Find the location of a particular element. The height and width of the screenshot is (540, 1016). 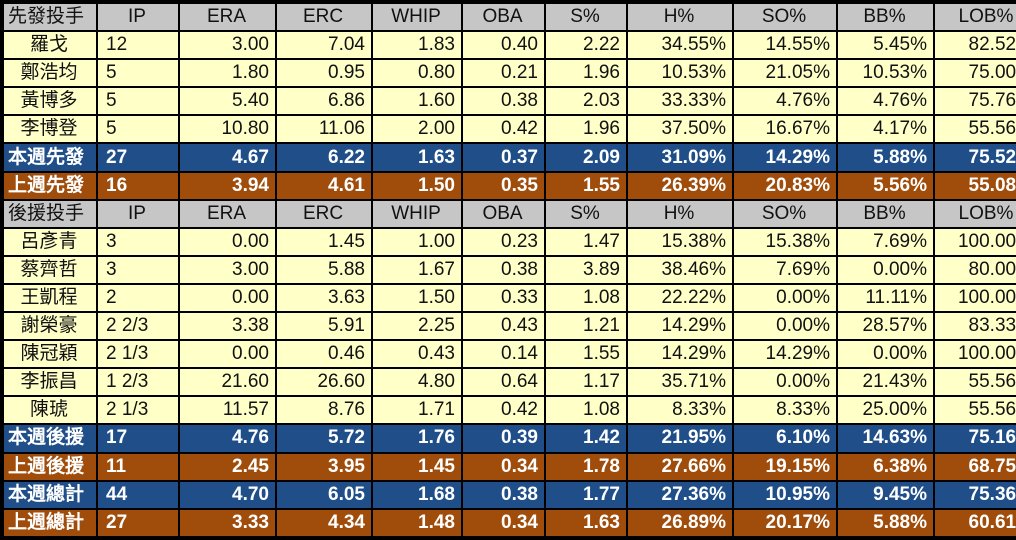

summary-cell: 4.70 is located at coordinates (227, 494).